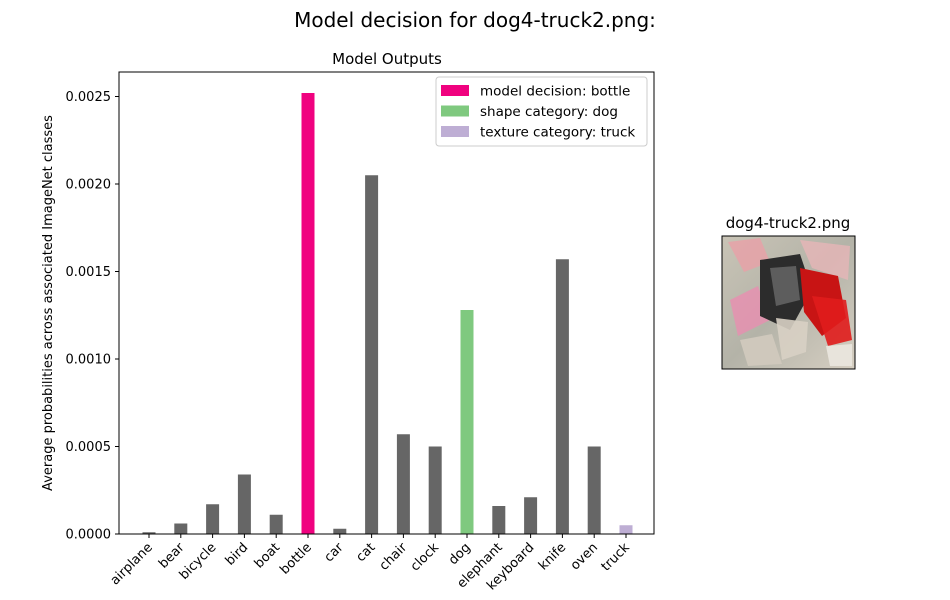  I want to click on y-tick-label: 0.0010, so click(89, 360).